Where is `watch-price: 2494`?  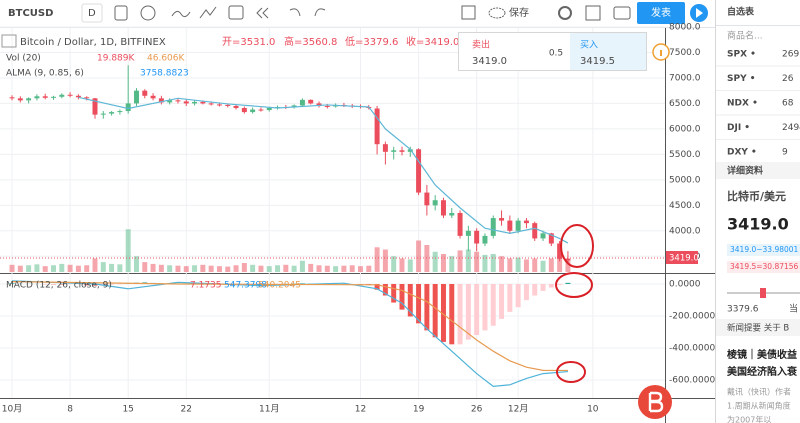
watch-price: 2494 is located at coordinates (791, 128).